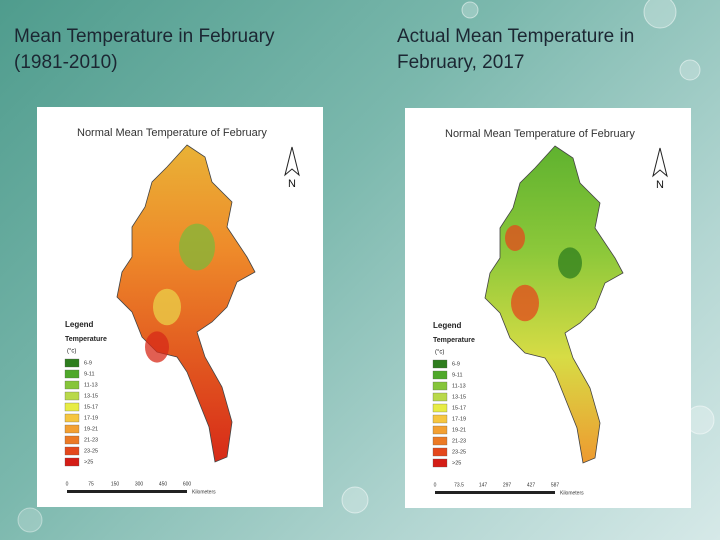  What do you see at coordinates (531, 485) in the screenshot?
I see `scale-label: 427` at bounding box center [531, 485].